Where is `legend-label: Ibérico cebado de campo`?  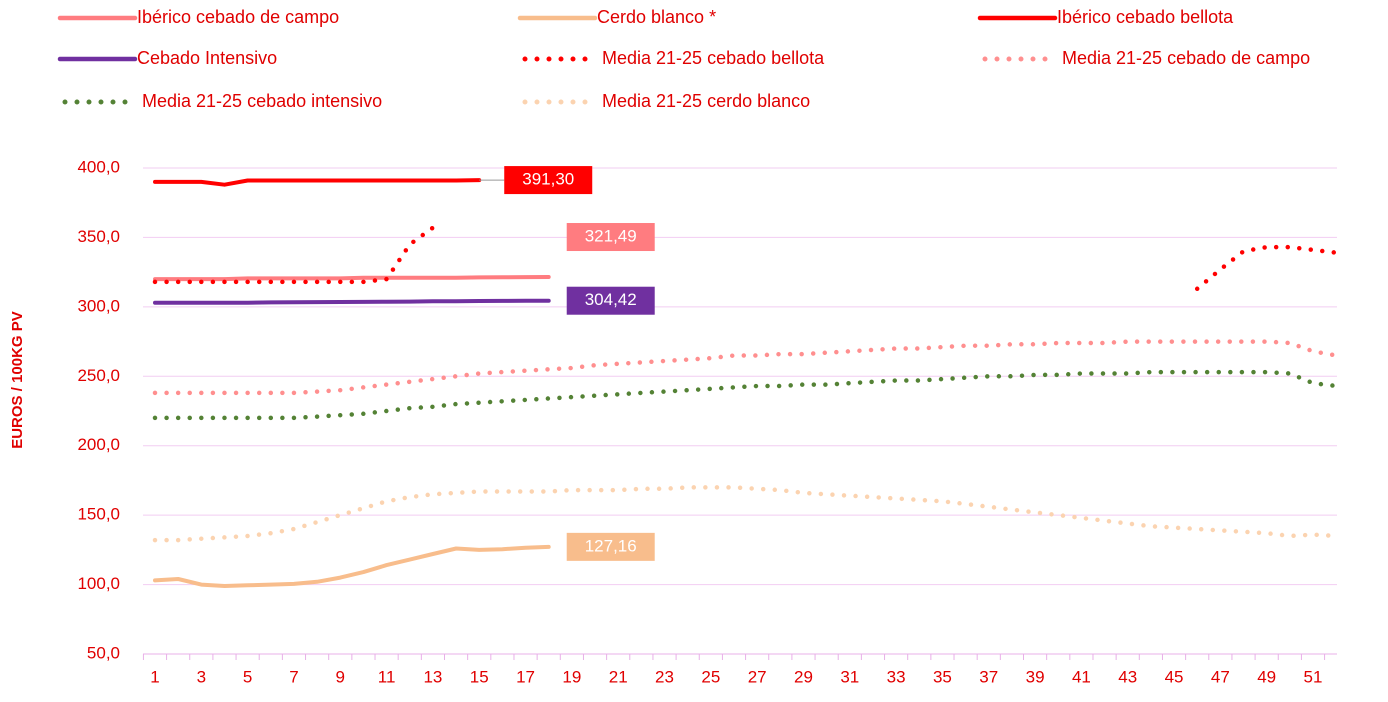 legend-label: Ibérico cebado de campo is located at coordinates (238, 17).